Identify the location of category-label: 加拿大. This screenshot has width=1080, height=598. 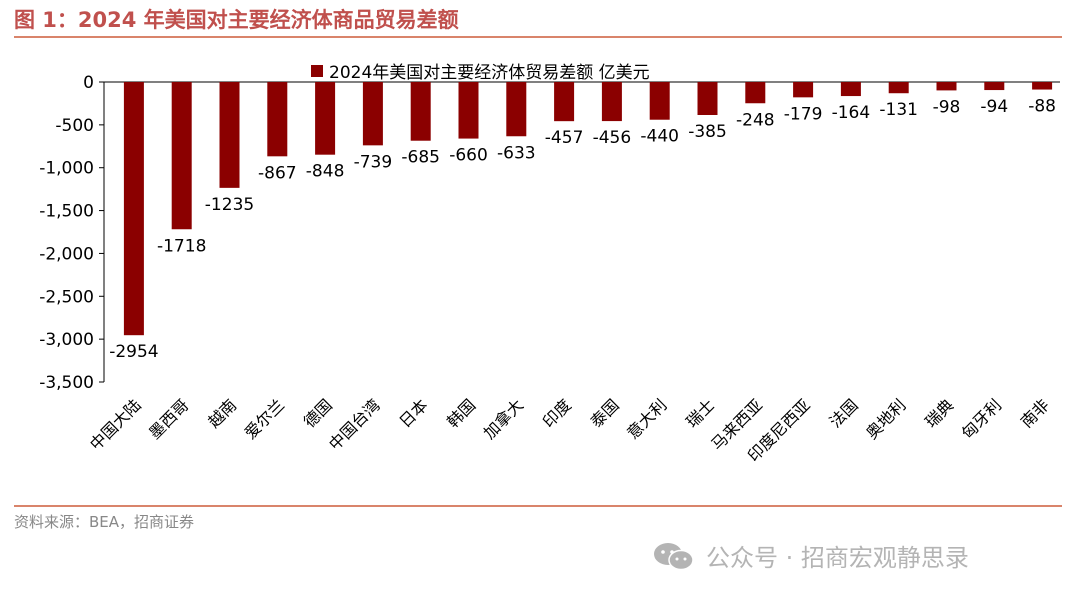
(503, 418).